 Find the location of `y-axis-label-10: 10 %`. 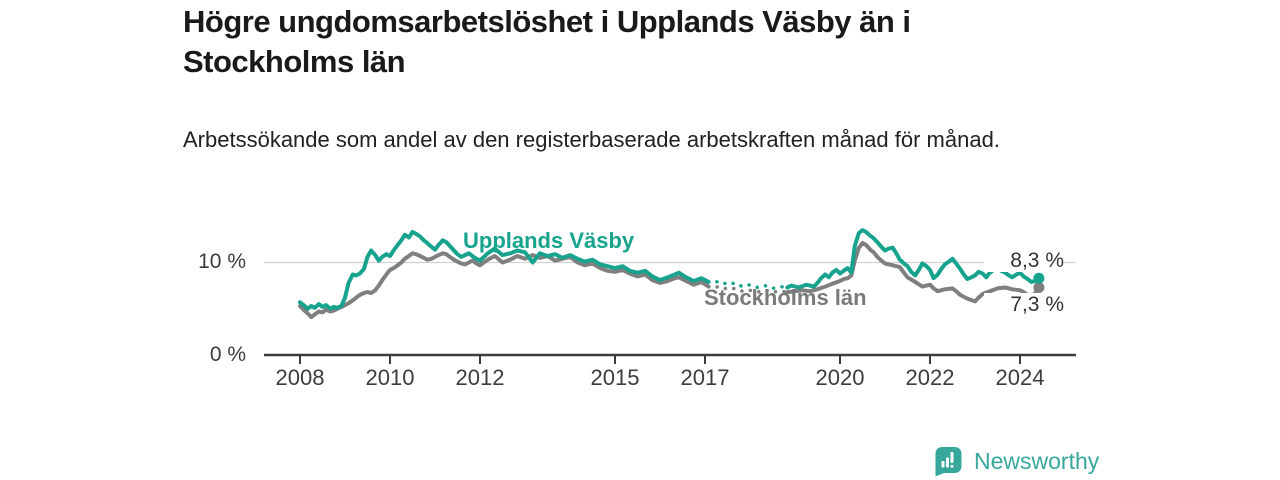

y-axis-label-10: 10 % is located at coordinates (222, 261).